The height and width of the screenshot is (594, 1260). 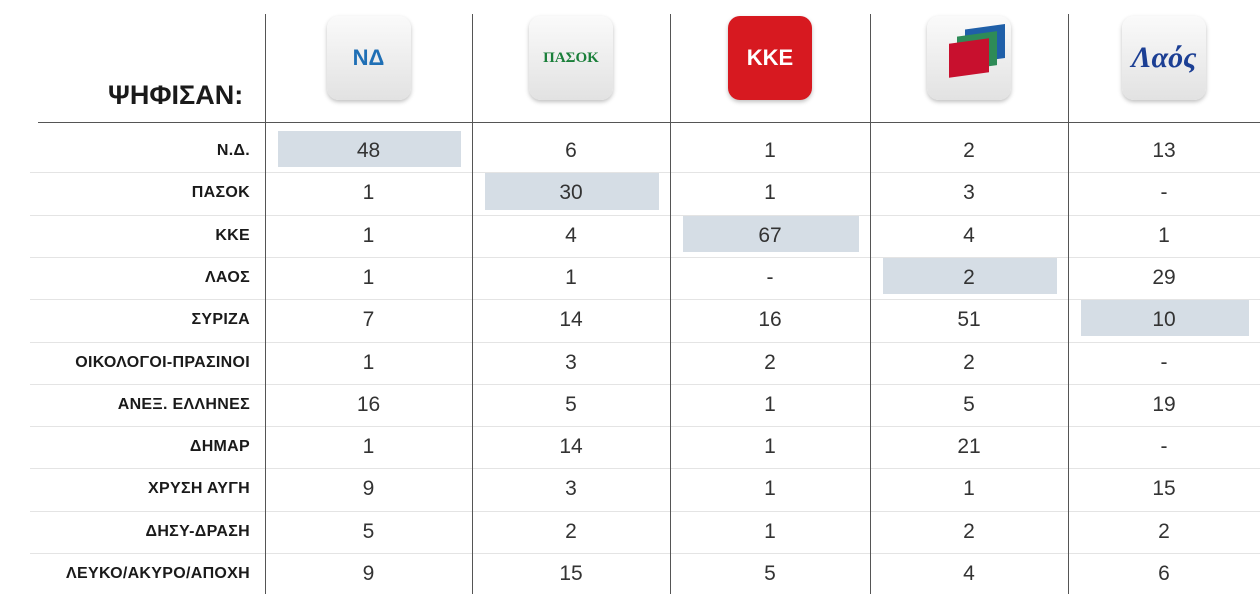 What do you see at coordinates (571, 58) in the screenshot?
I see `party-logo: ΠΑΣΟΚ` at bounding box center [571, 58].